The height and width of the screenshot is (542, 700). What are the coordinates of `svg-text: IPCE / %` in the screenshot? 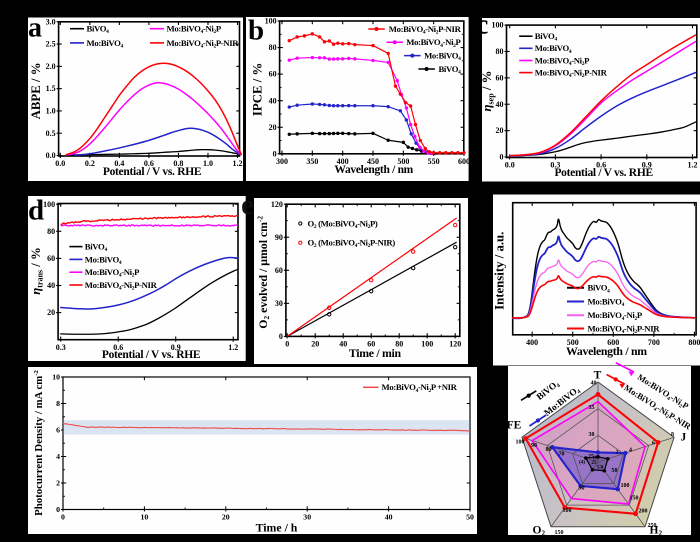 It's located at (258, 89).